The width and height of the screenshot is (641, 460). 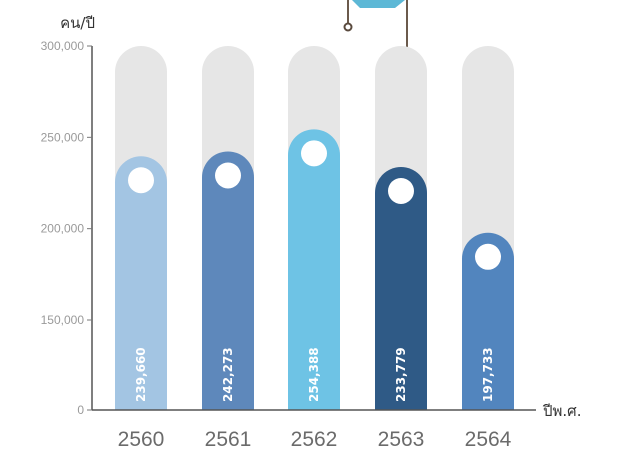 I want to click on value-labels: 239,660 242,273 254,388 233,779 197,733, so click(x=314, y=374).